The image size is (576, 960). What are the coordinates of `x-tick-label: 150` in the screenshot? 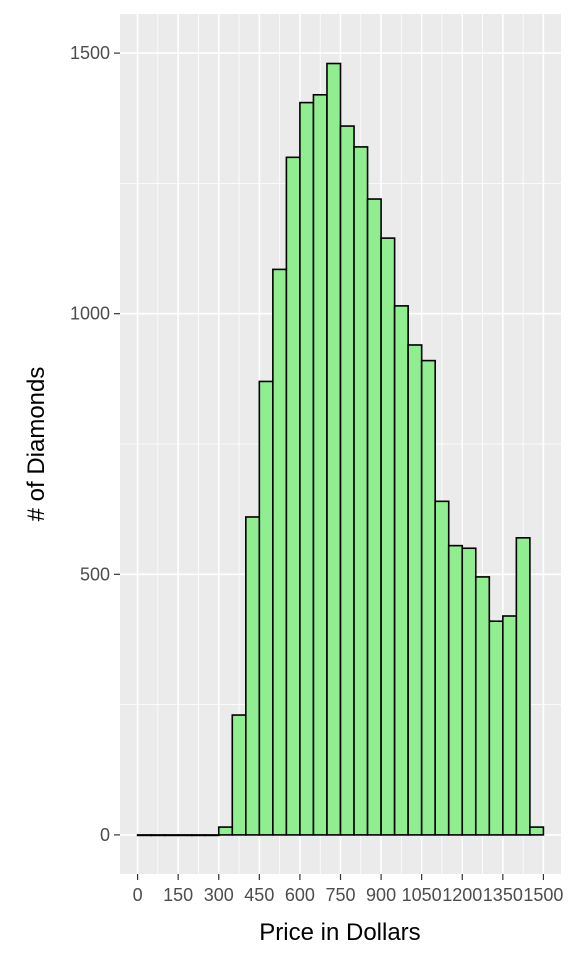 It's located at (178, 895).